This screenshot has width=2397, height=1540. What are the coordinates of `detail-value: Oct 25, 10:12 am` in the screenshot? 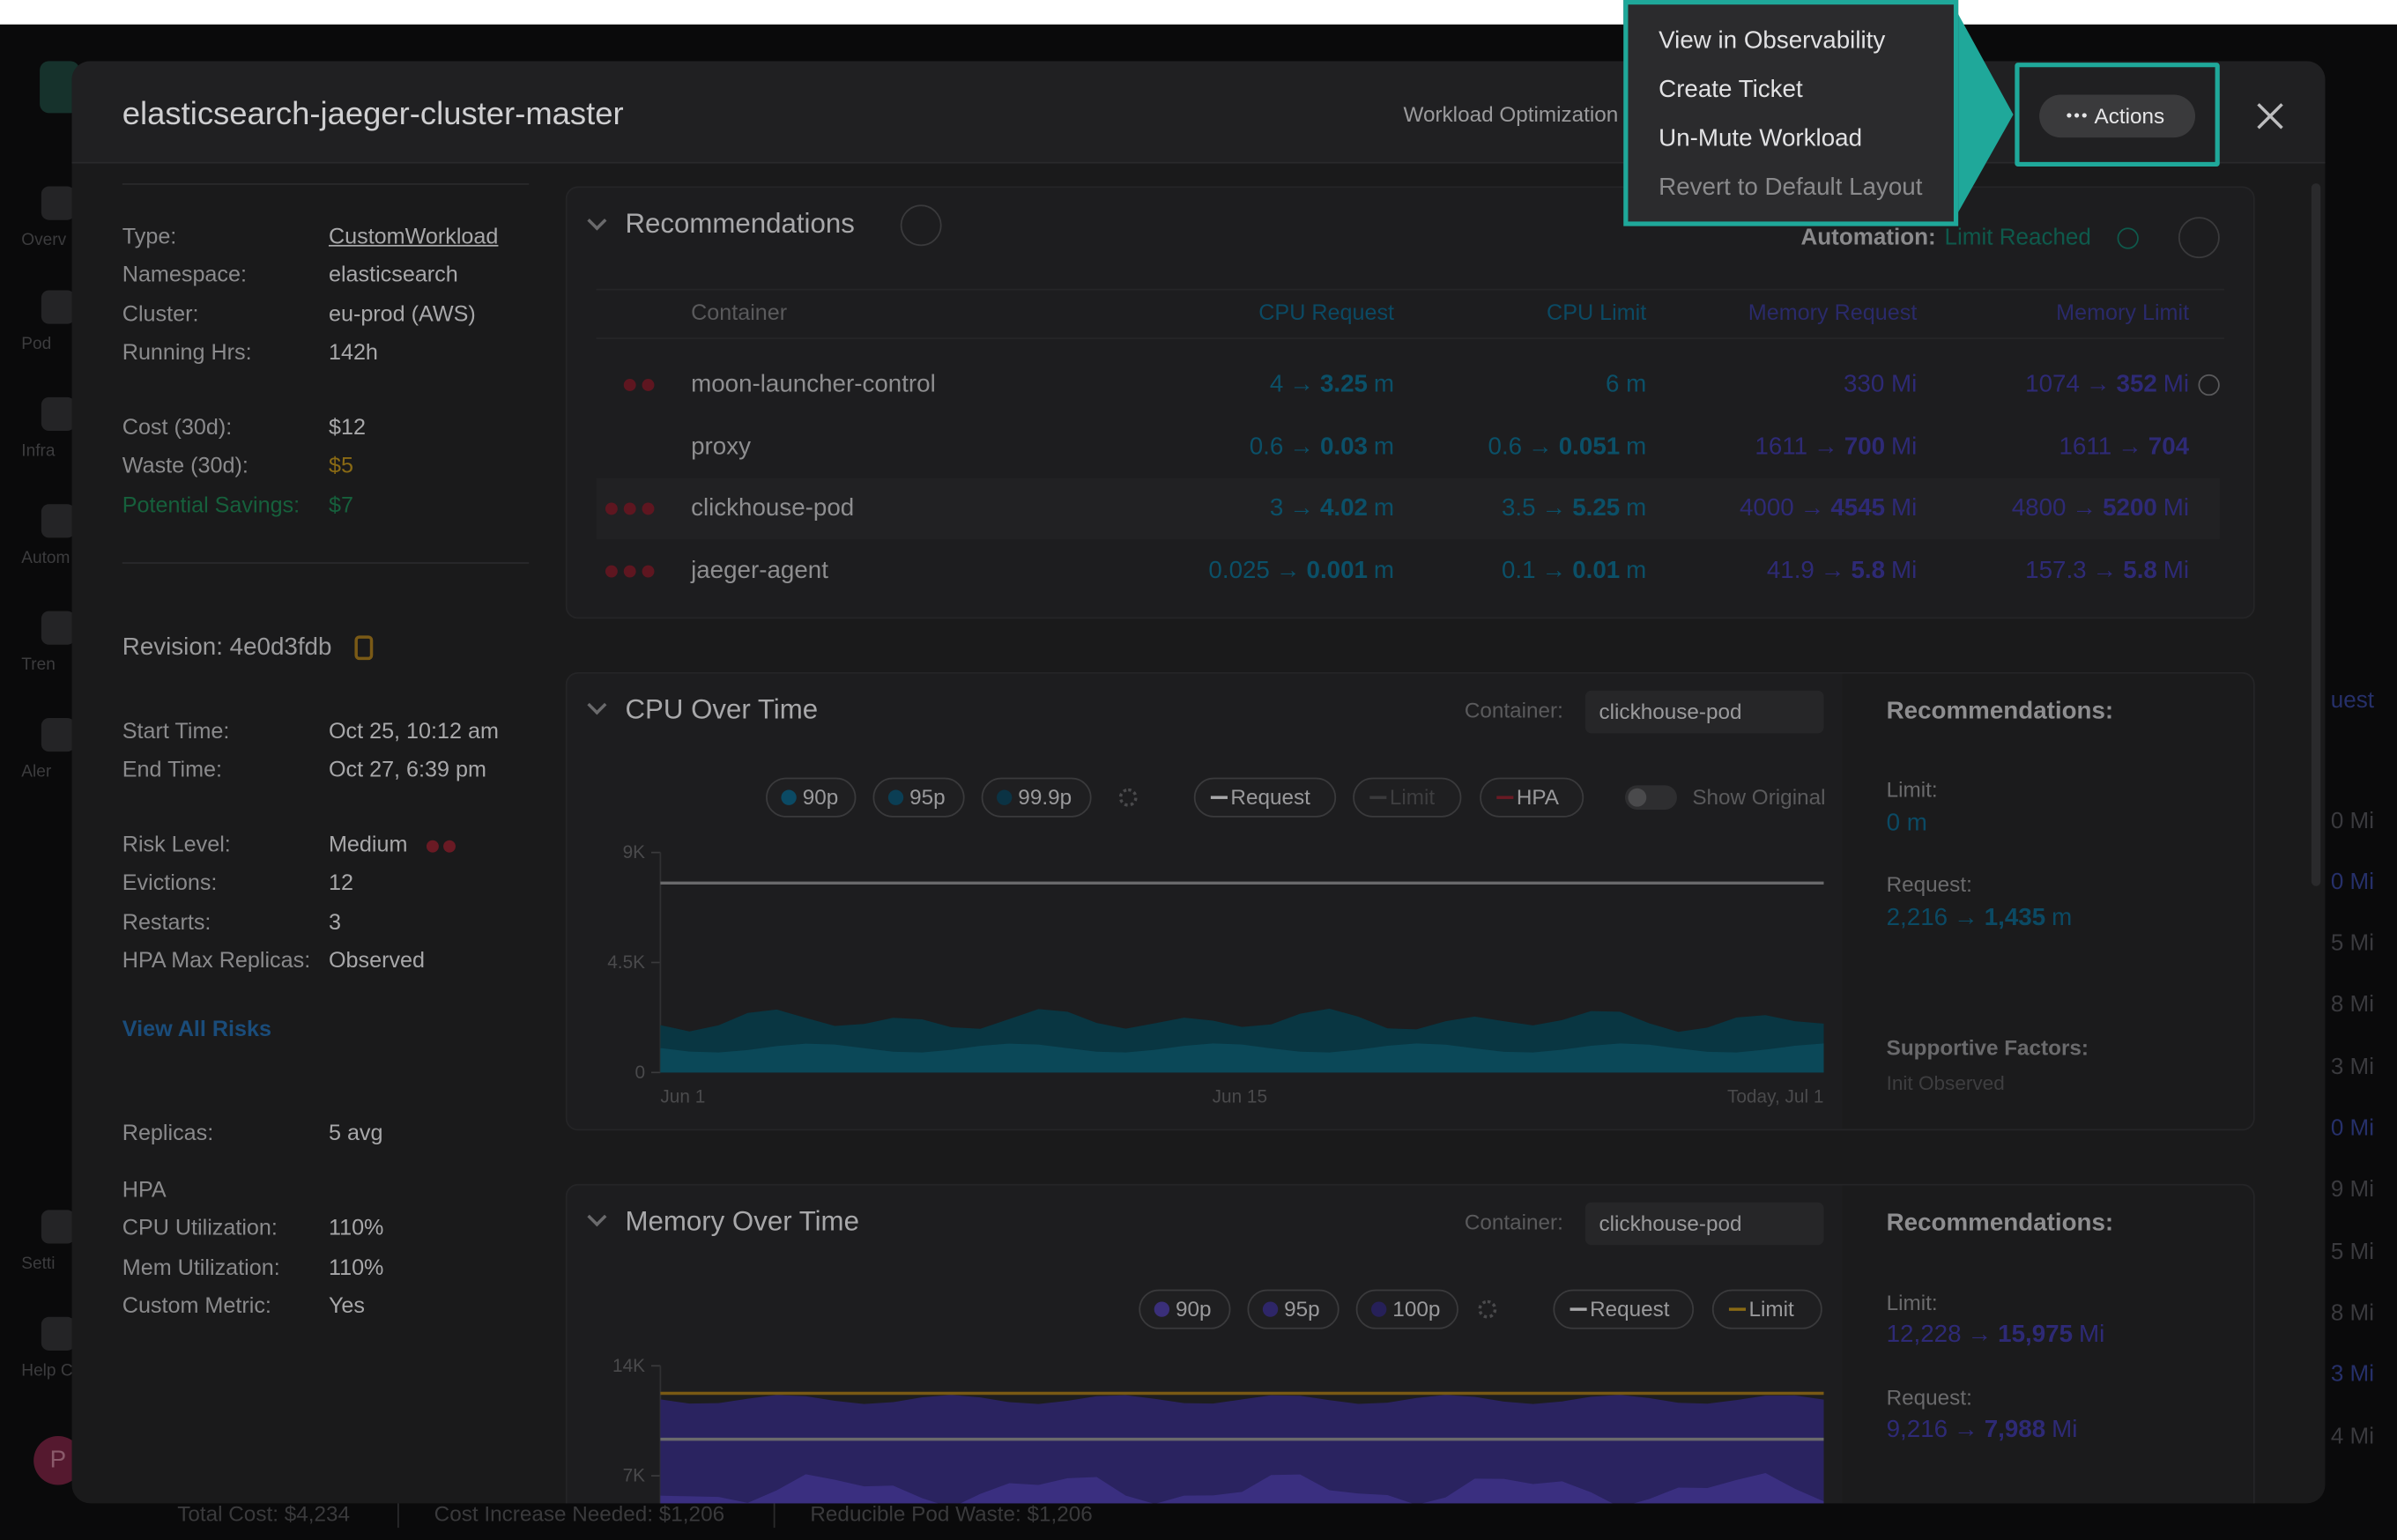 It's located at (413, 732).